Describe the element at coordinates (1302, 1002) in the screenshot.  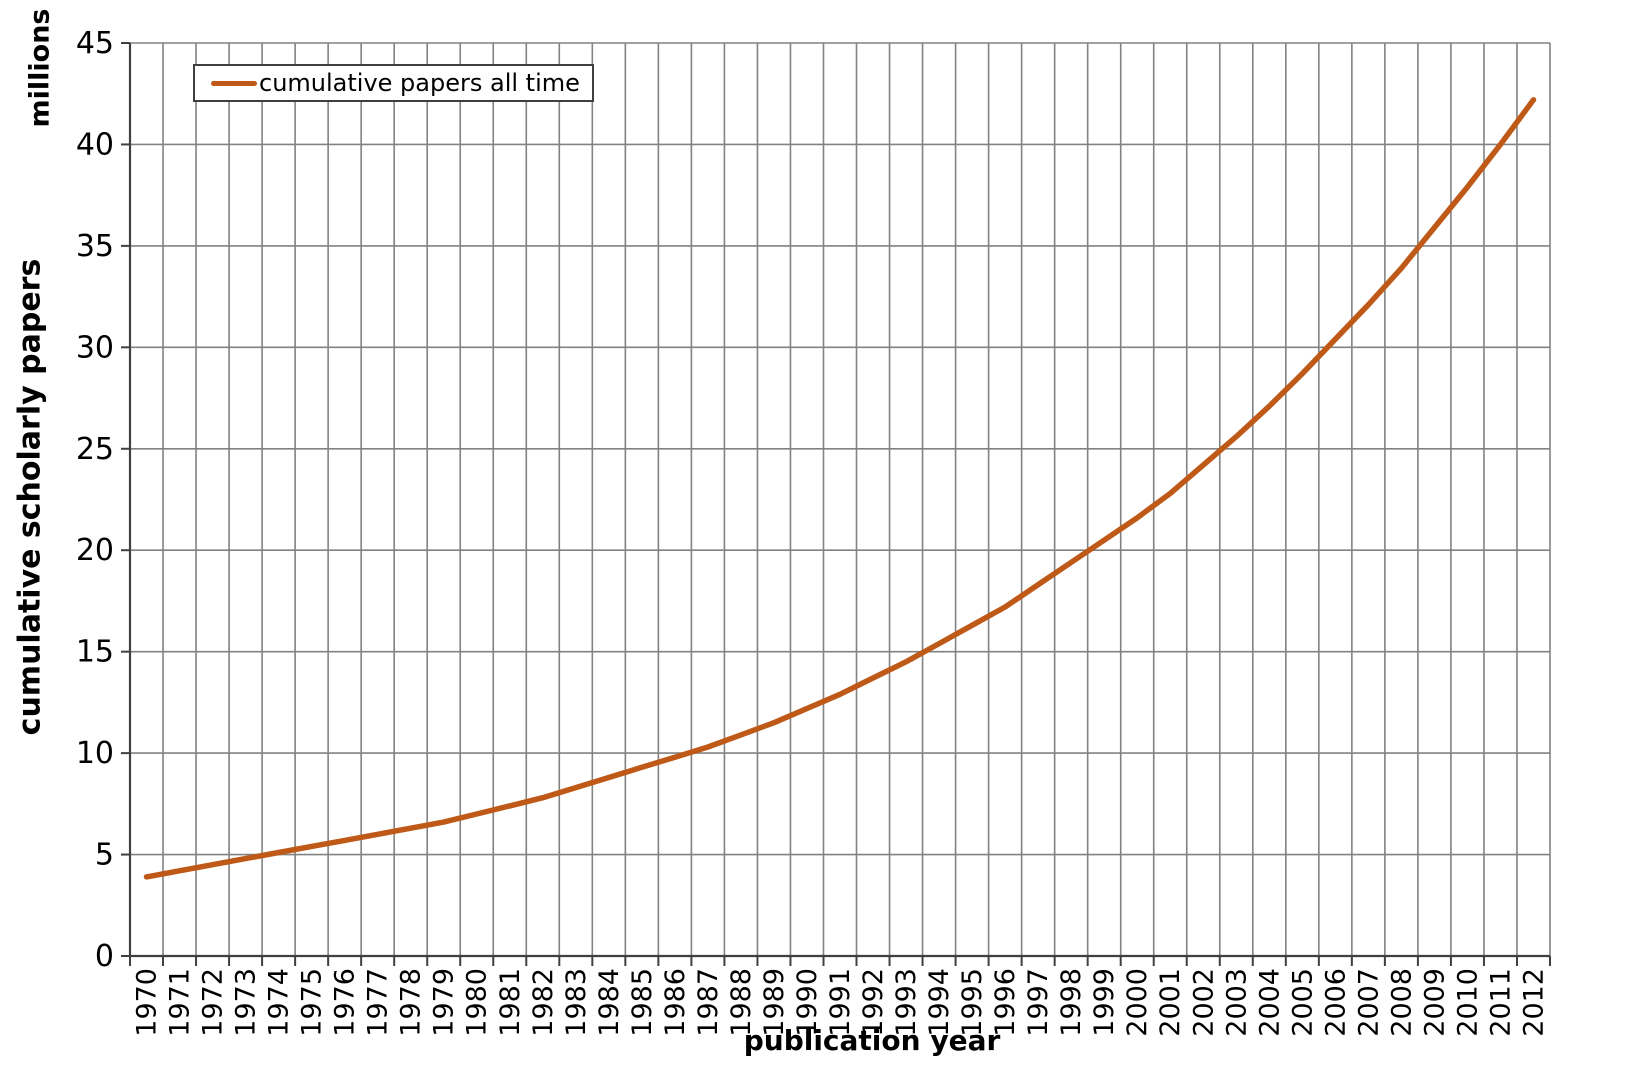
I see `x-tick-label: 2005` at that location.